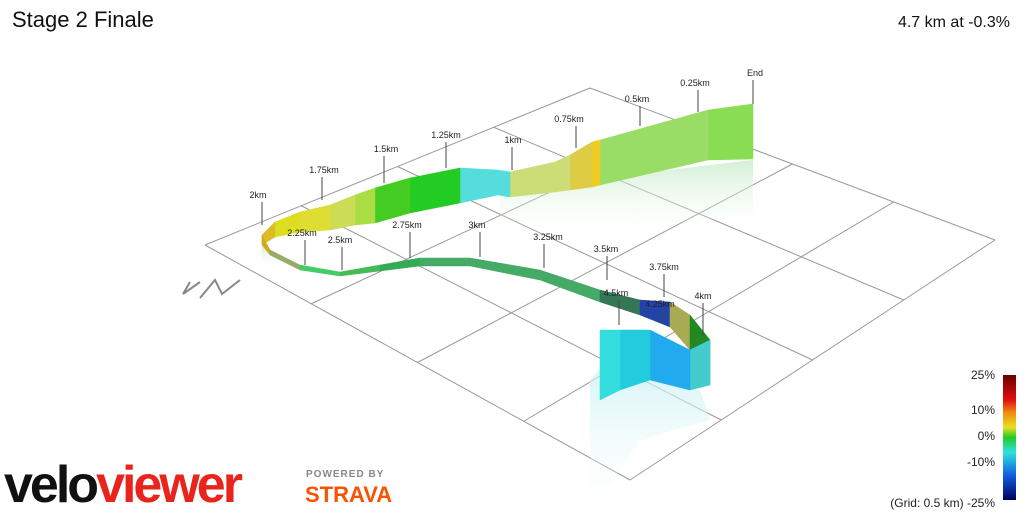  Describe the element at coordinates (302, 233) in the screenshot. I see `marker-label: 2.25km` at that location.